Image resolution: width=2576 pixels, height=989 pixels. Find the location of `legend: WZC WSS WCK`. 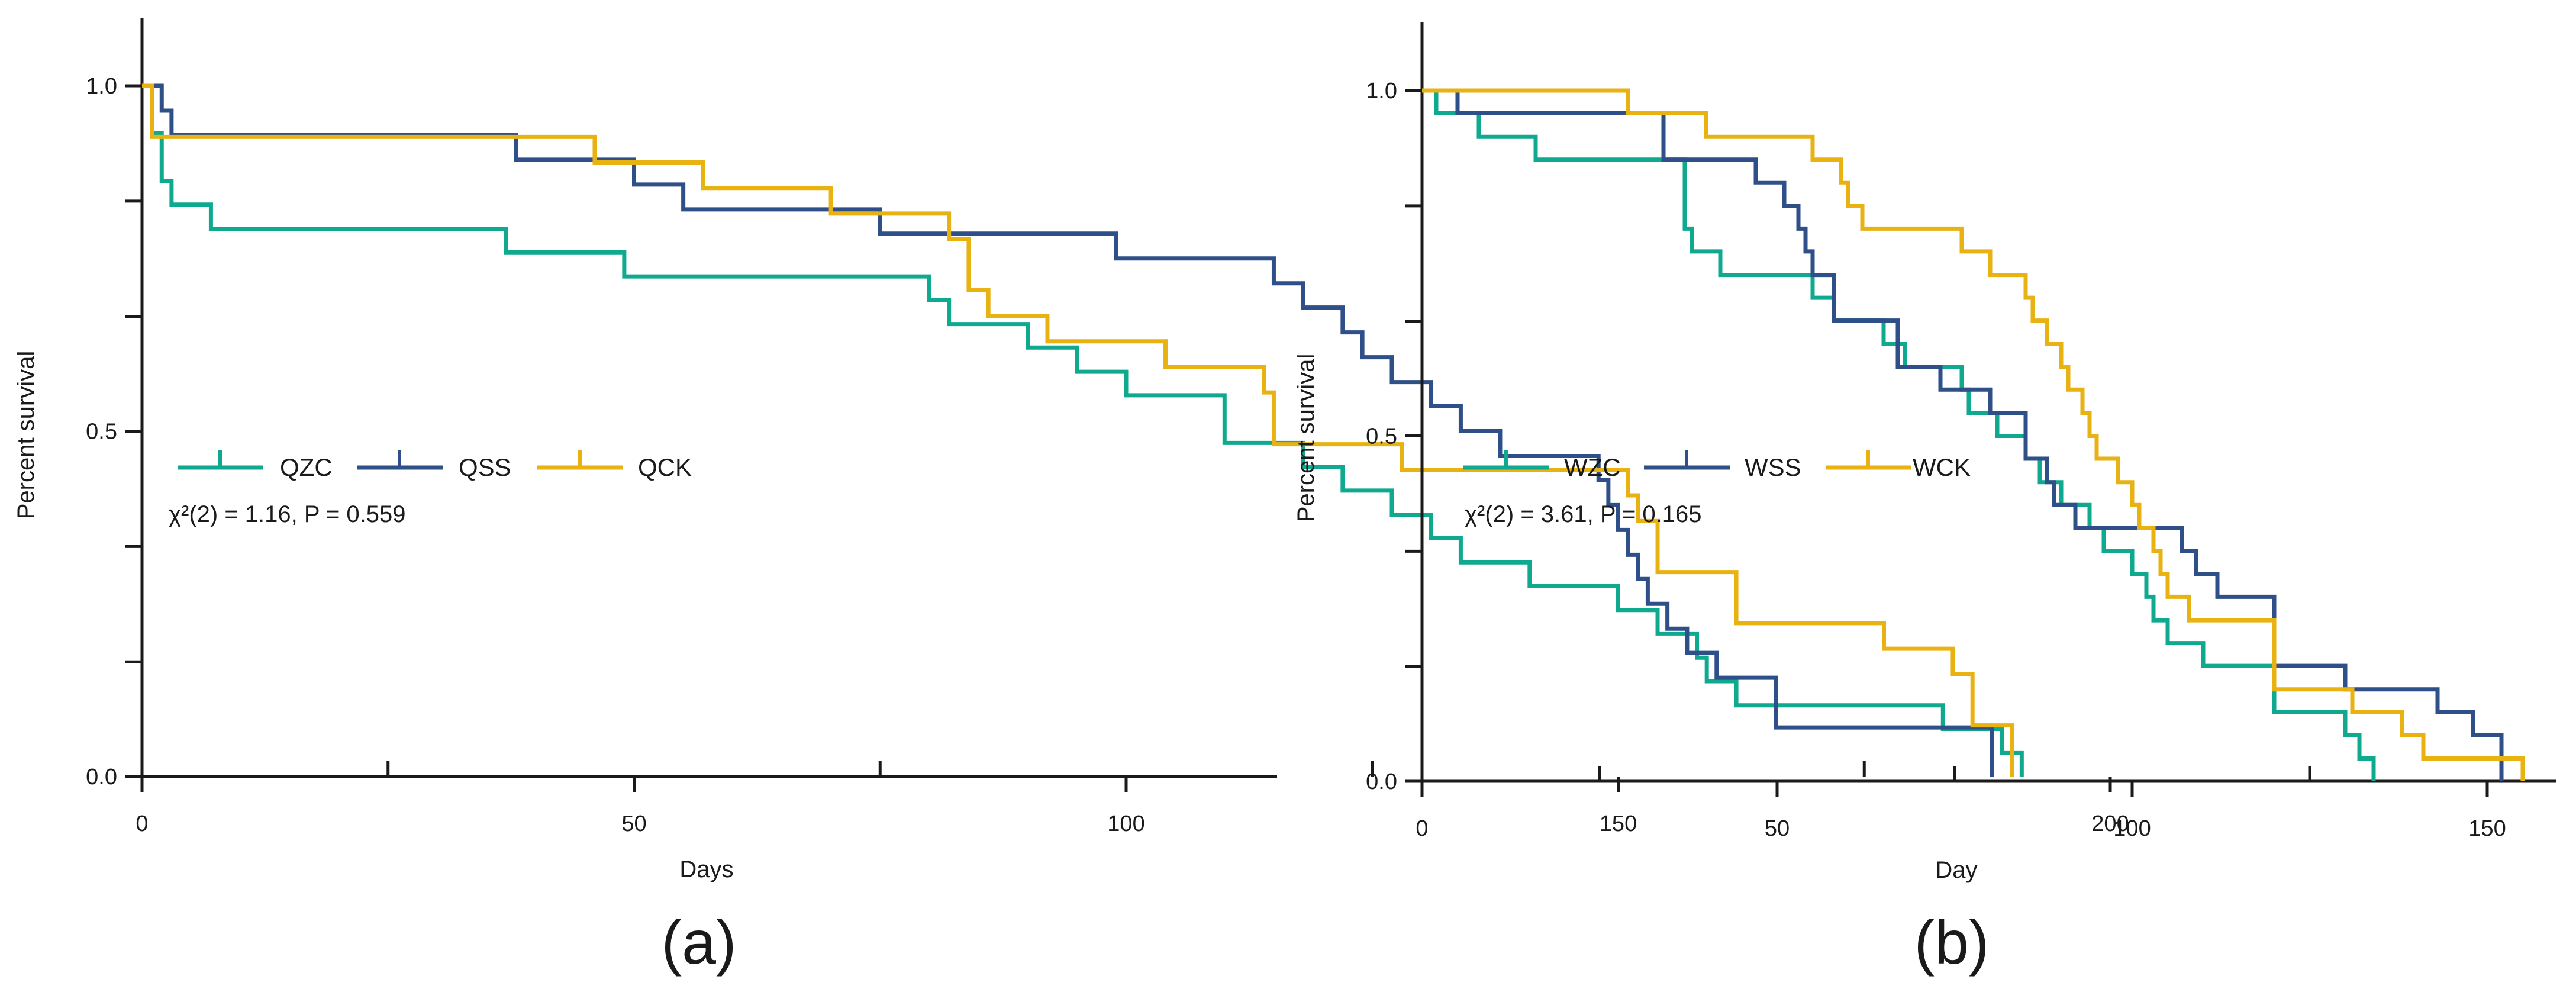

legend: WZC WSS WCK is located at coordinates (1717, 465).